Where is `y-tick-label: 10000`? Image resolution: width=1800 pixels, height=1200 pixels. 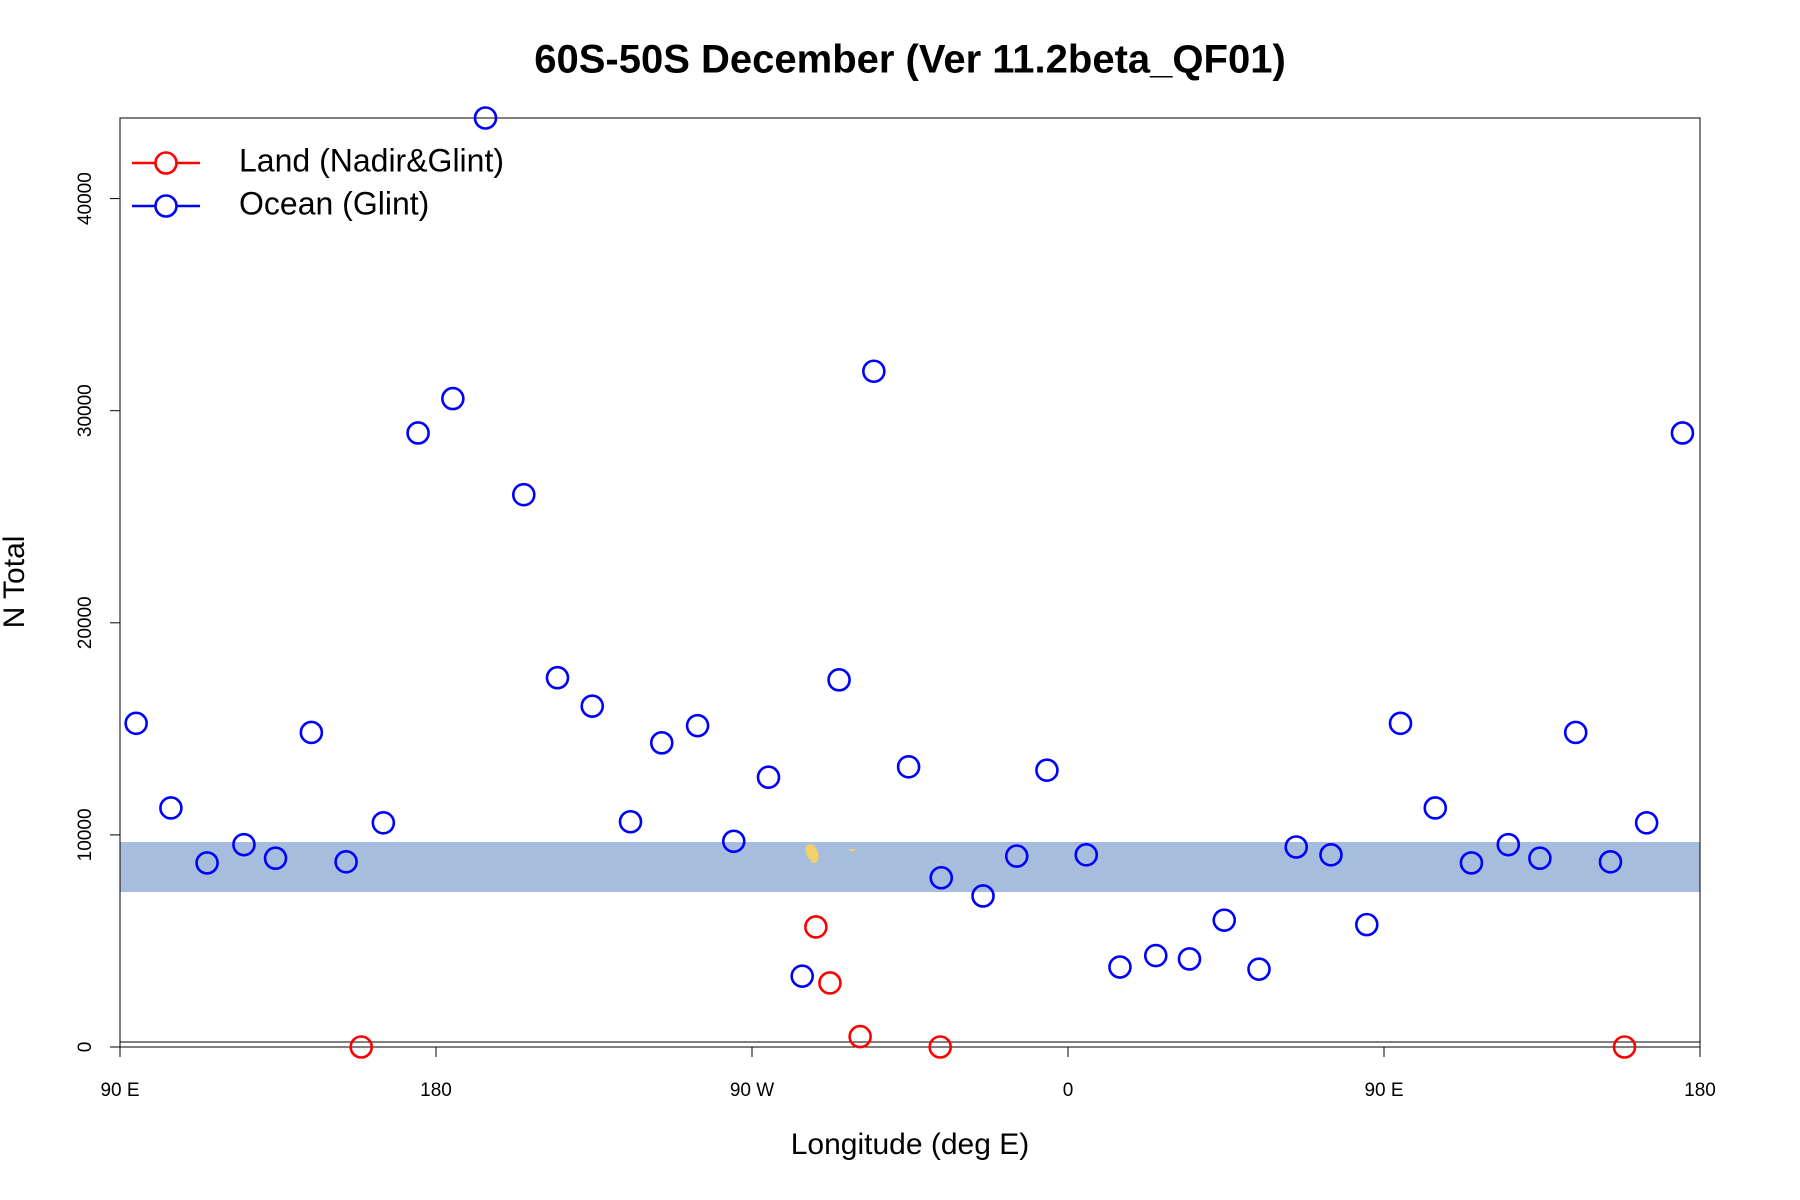
y-tick-label: 10000 is located at coordinates (85, 834).